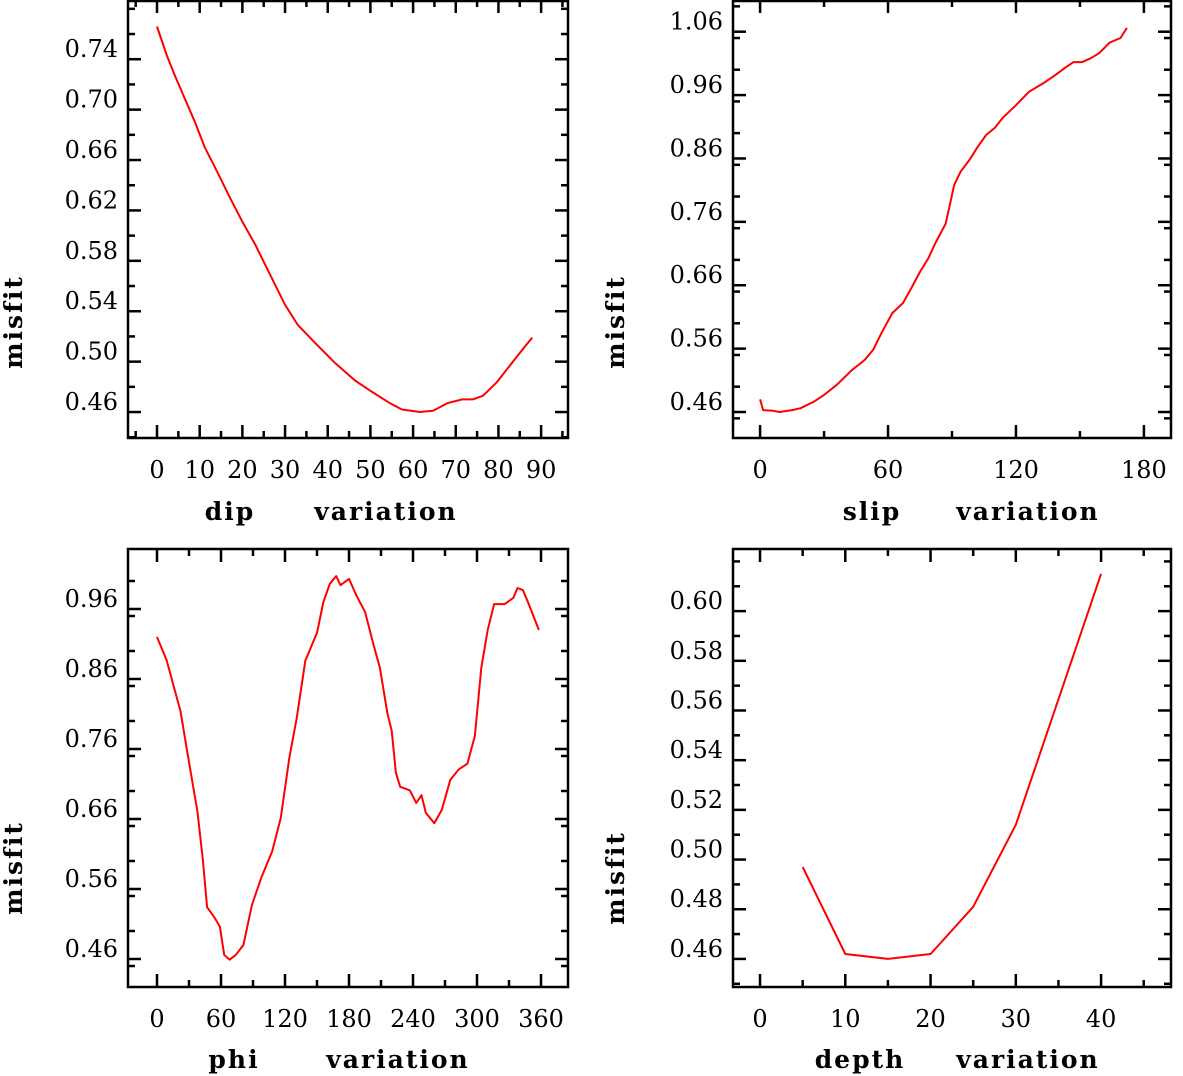 The image size is (1183, 1076). I want to click on x-axis-label-param: dip, so click(230, 511).